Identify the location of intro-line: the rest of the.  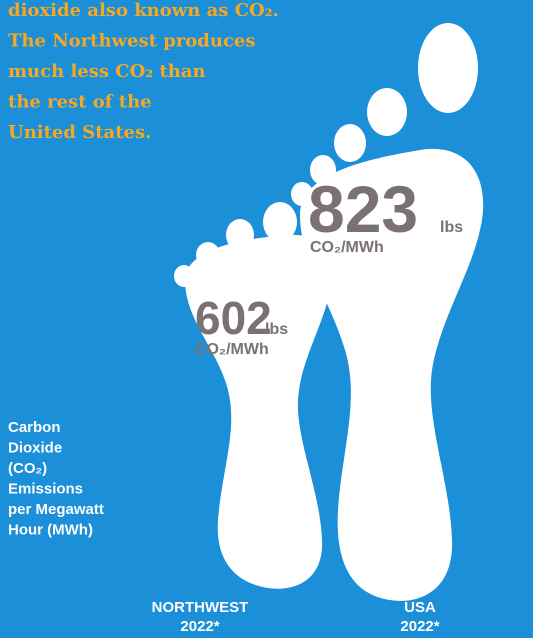
(80, 102).